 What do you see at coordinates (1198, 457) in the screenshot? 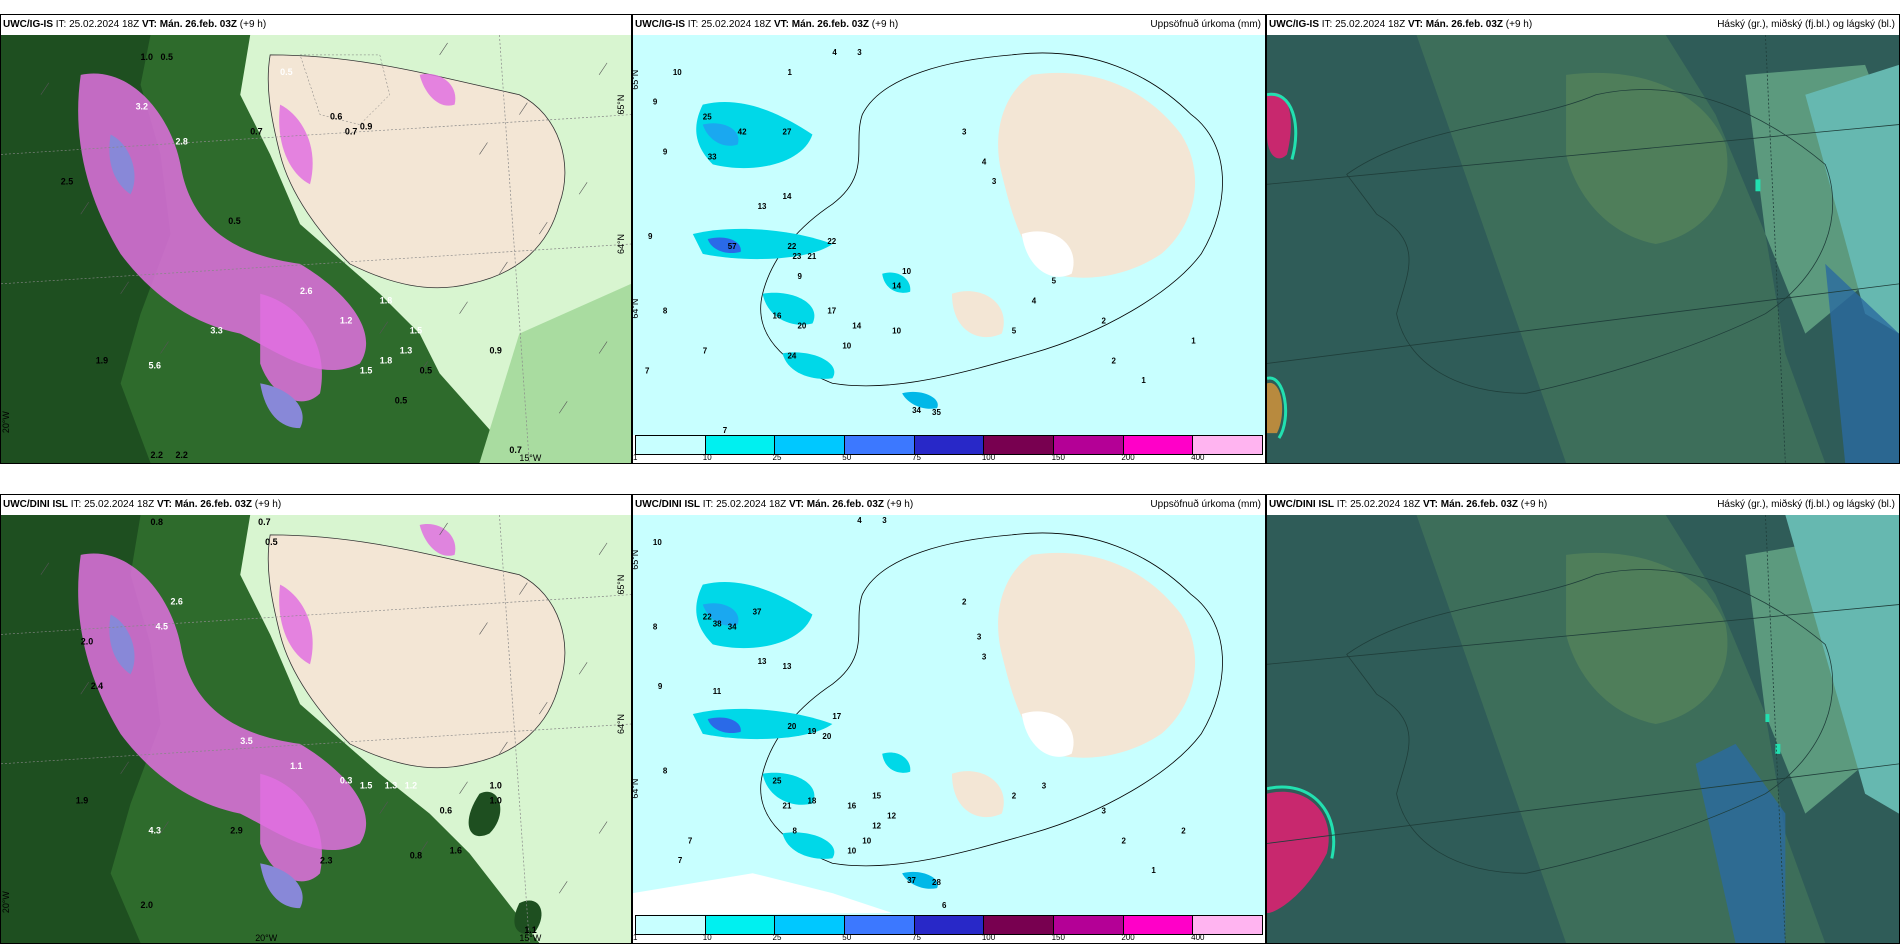
I see `colorbar-tick: 400` at bounding box center [1198, 457].